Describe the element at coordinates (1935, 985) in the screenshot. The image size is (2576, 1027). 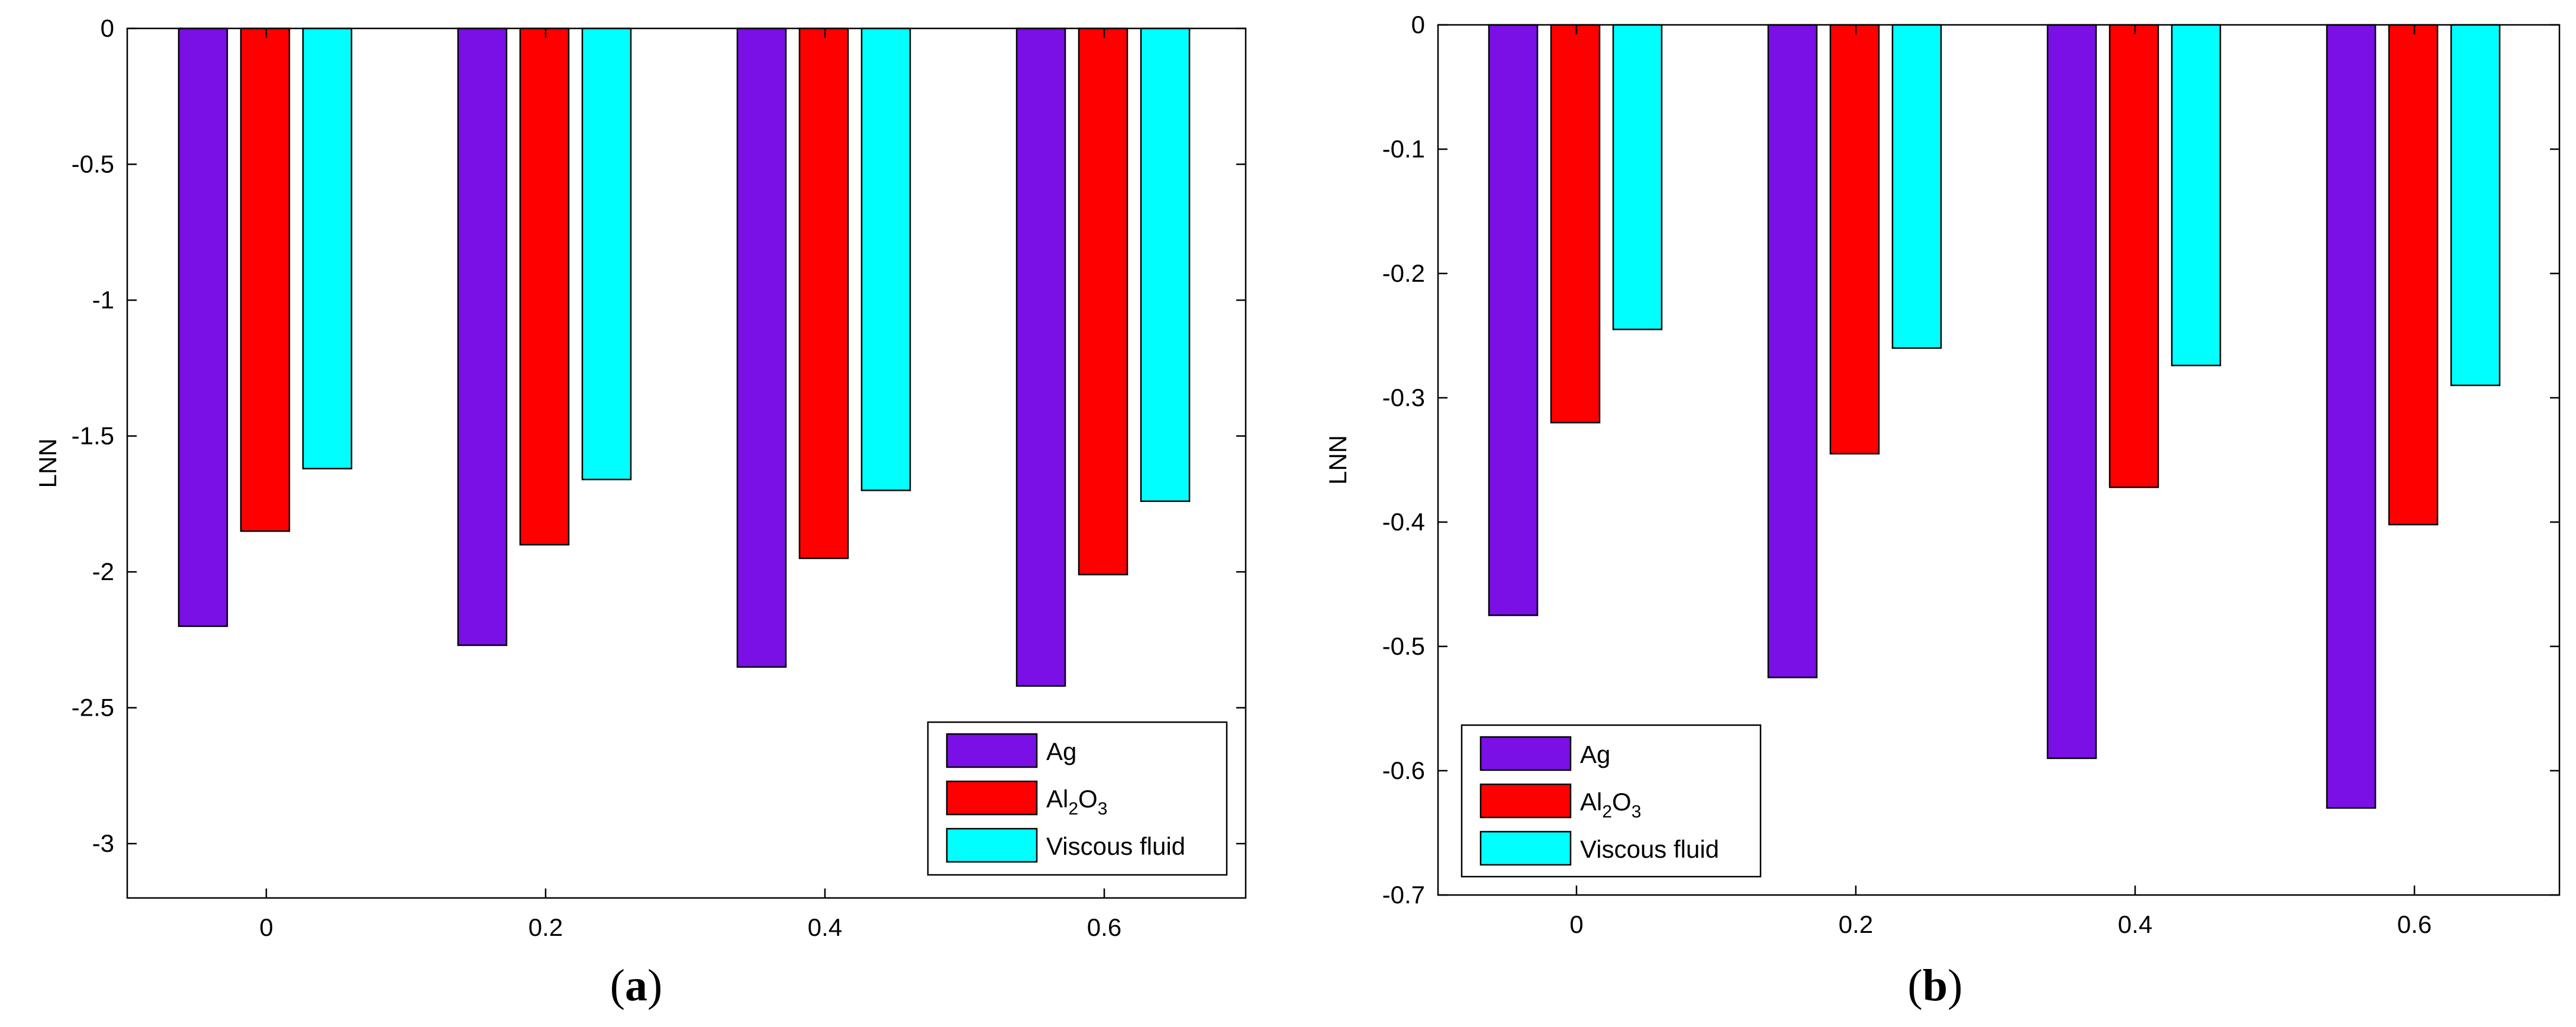
I see `panel-label: (b)` at that location.